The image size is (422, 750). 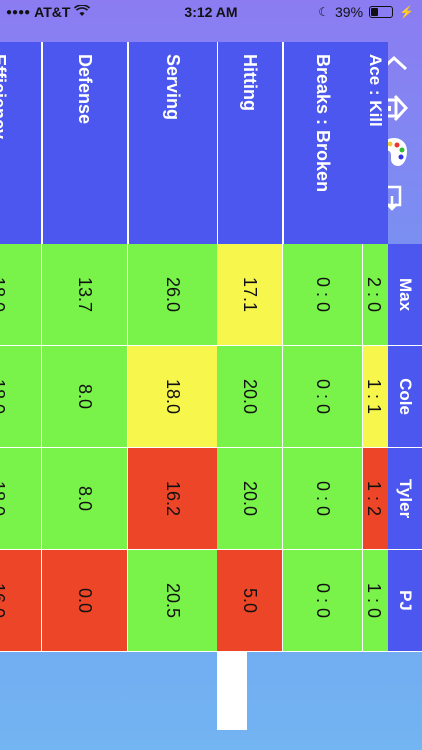 I want to click on status-right: ☾ 39% ⚡, so click(x=366, y=12).